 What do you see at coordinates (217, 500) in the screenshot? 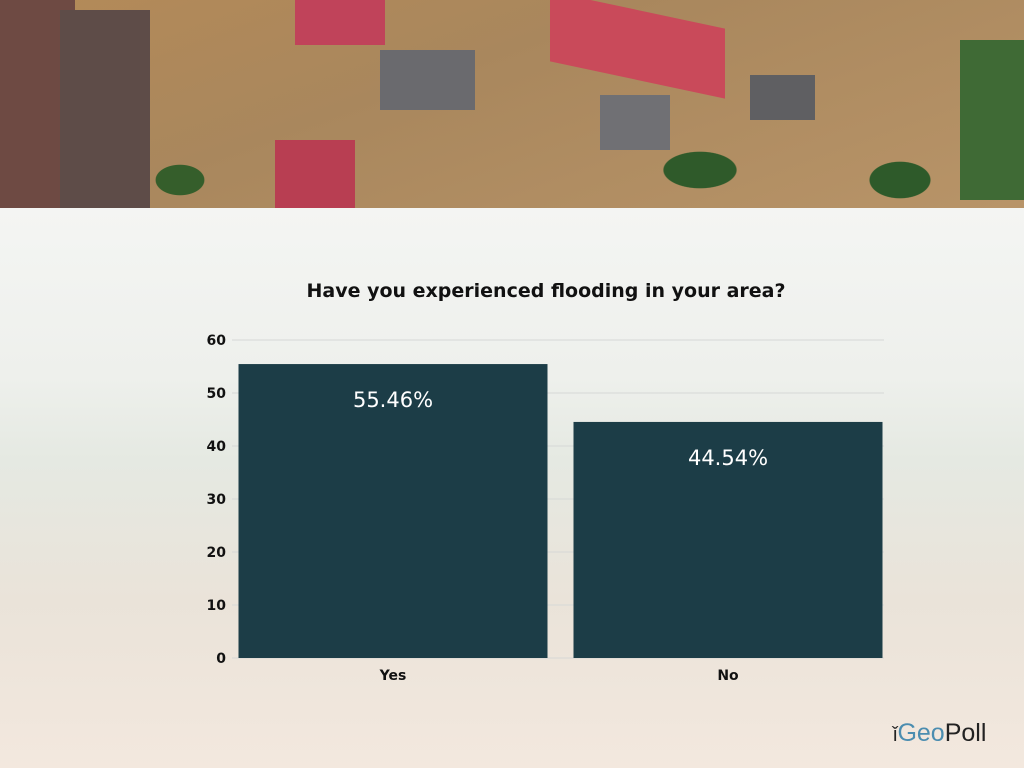
I see `y-tick-label: 30` at bounding box center [217, 500].